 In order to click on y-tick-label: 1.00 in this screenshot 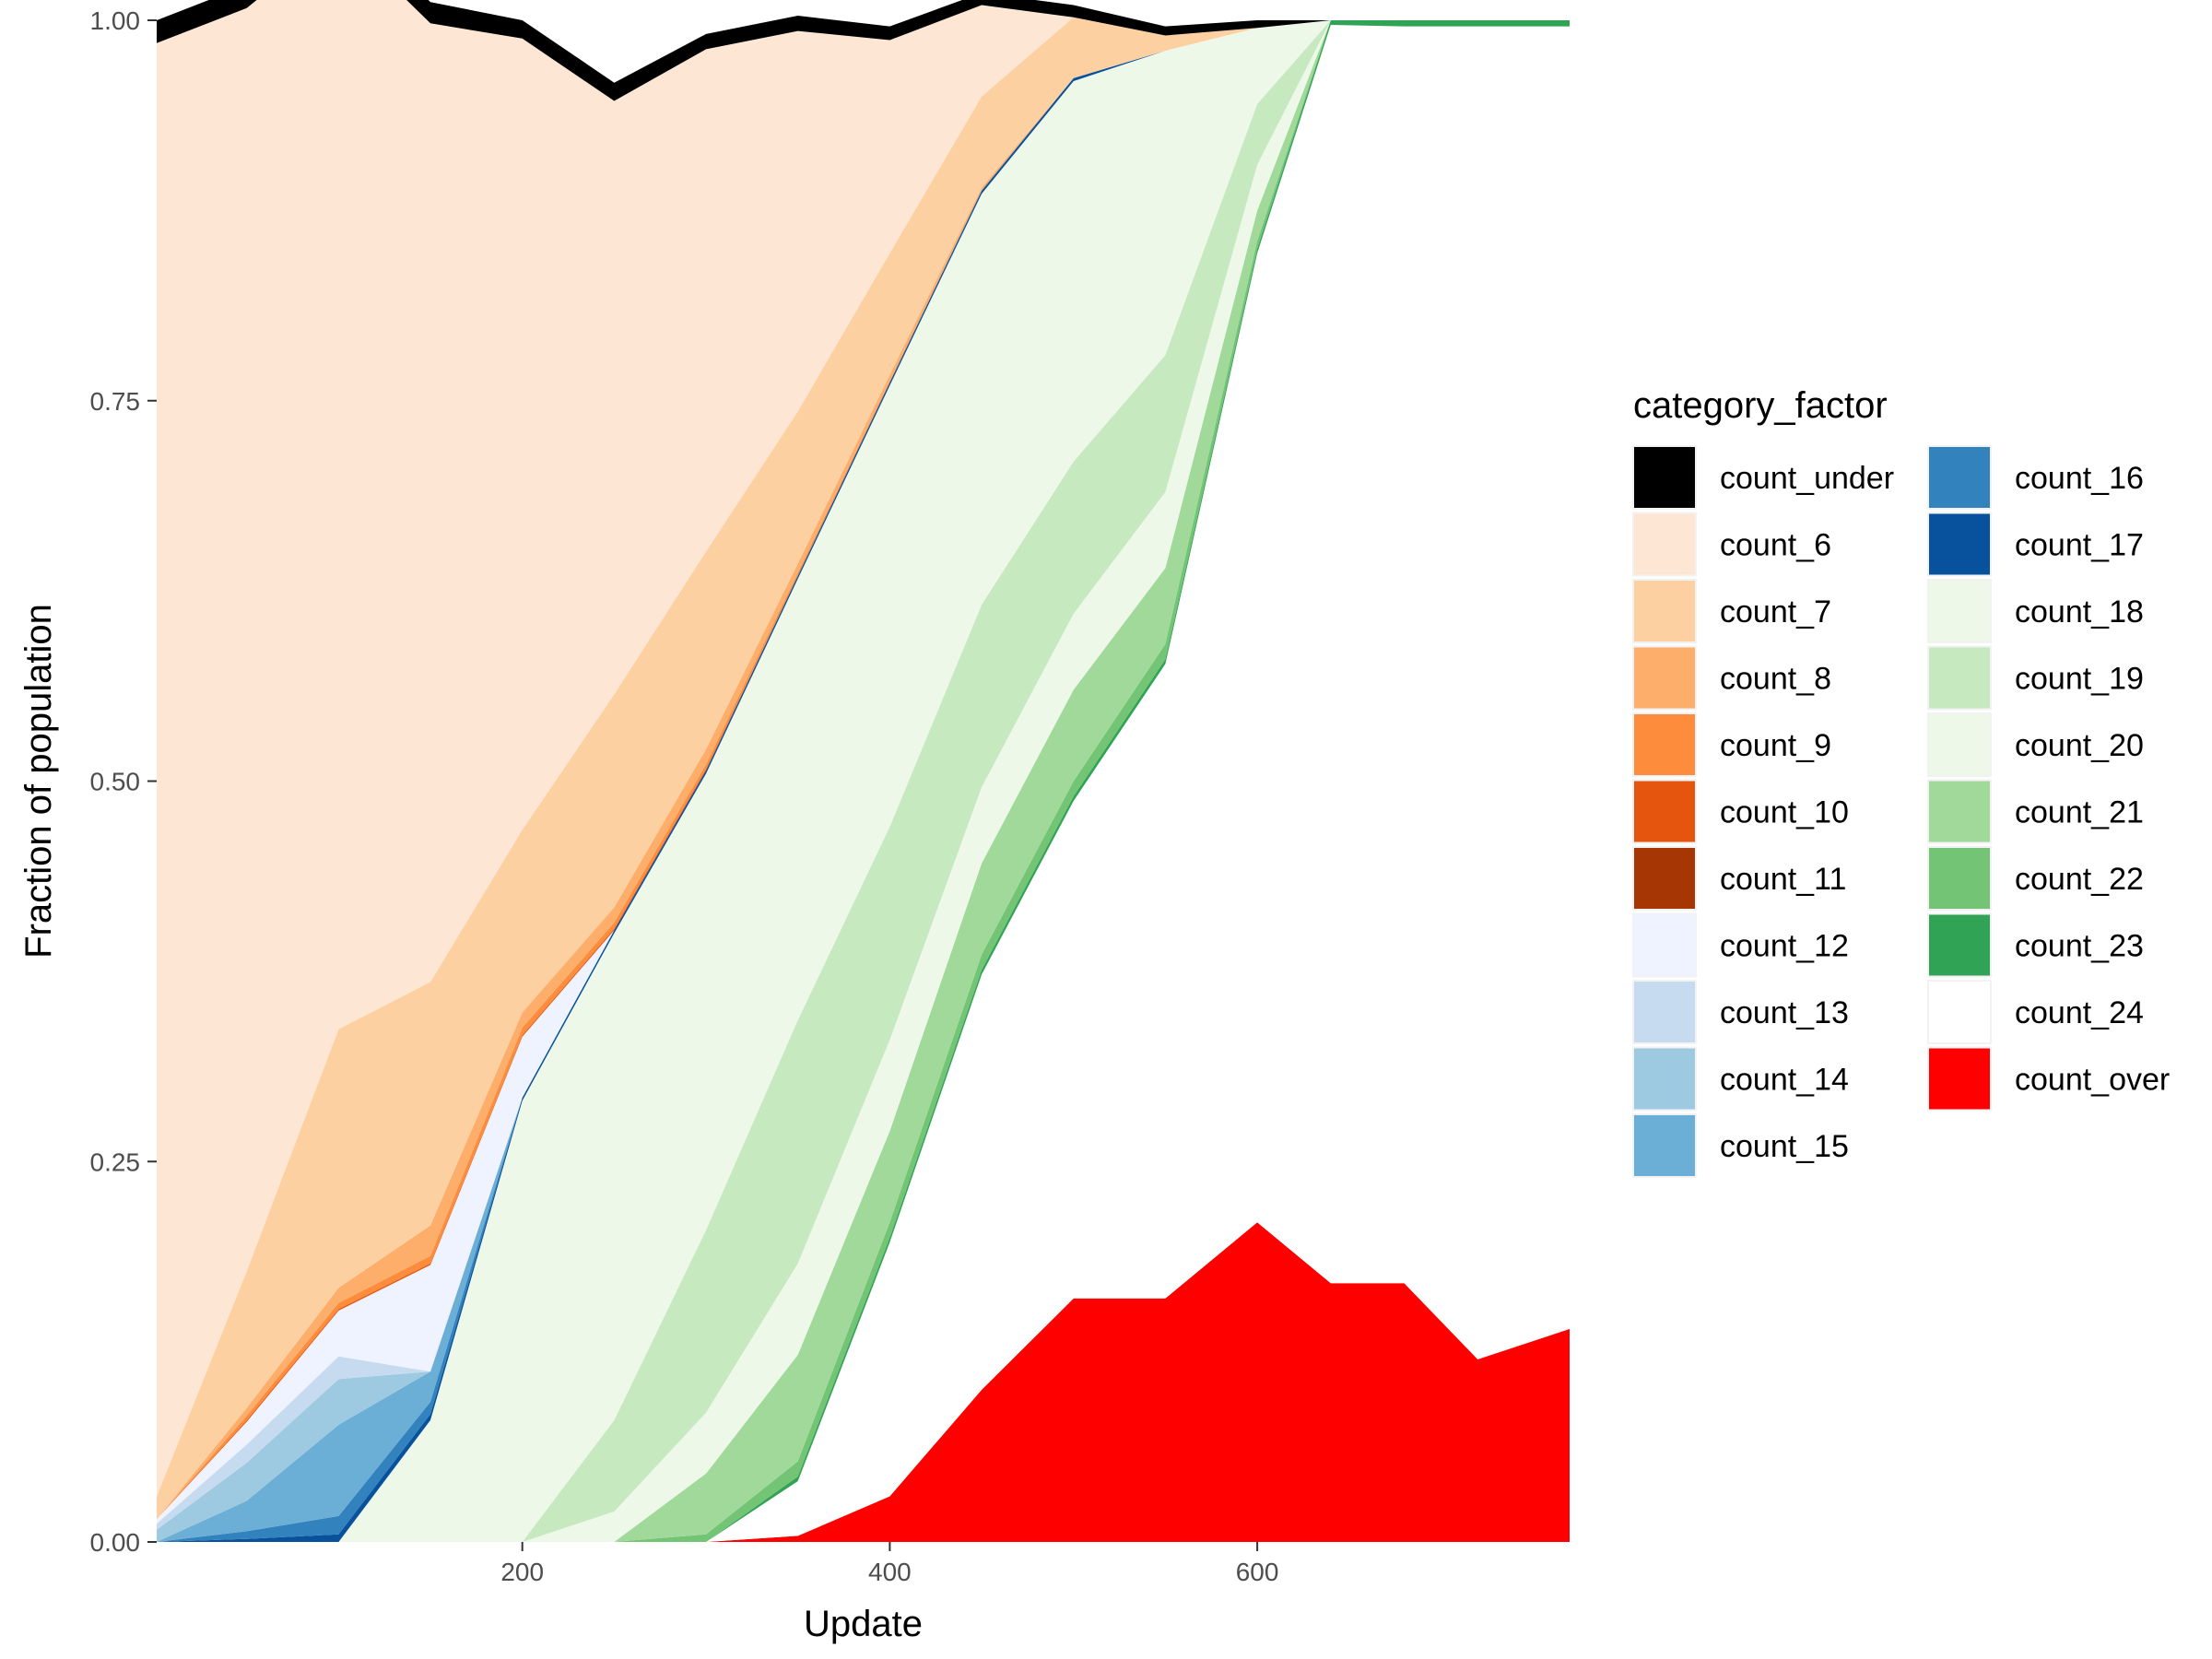, I will do `click(115, 20)`.